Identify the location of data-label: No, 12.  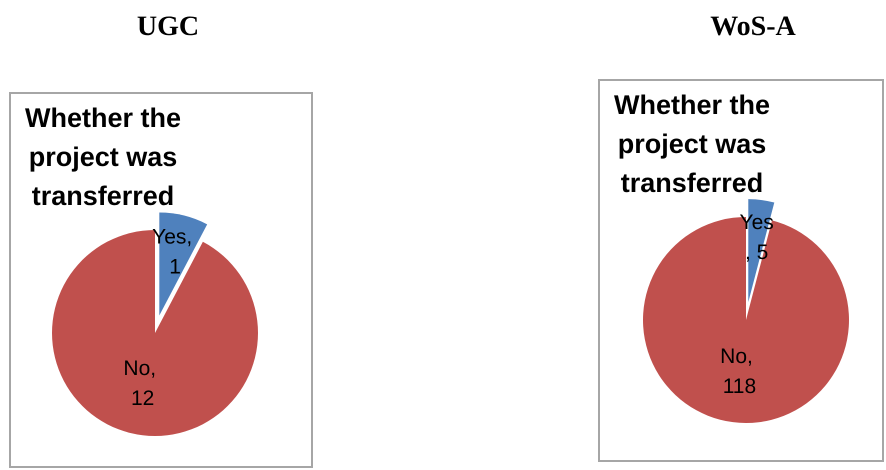
(142, 383).